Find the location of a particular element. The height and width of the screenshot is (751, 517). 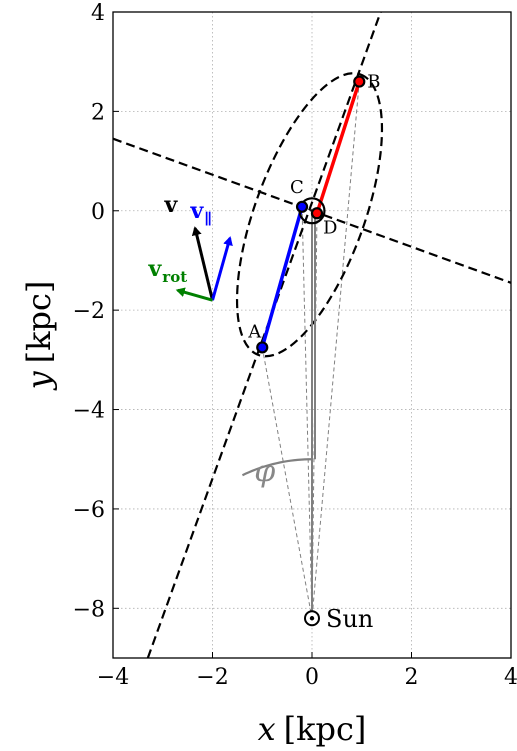

x-axis-label: x [kpc] is located at coordinates (312, 729).